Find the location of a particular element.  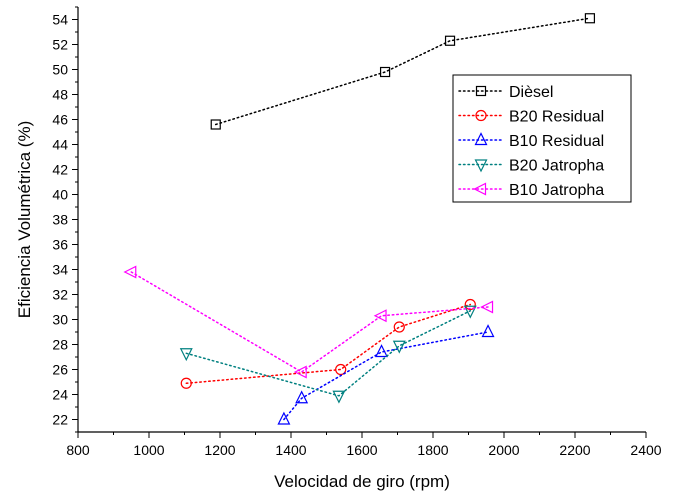

x-tick-label: 2000 is located at coordinates (503, 450).